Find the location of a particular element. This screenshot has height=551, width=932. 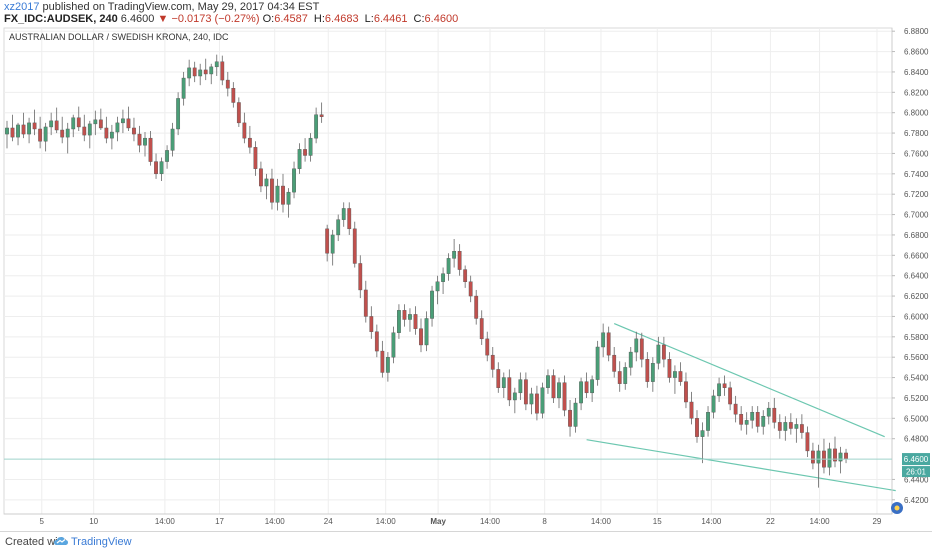

tradingview-cloud-icon is located at coordinates (61, 541).